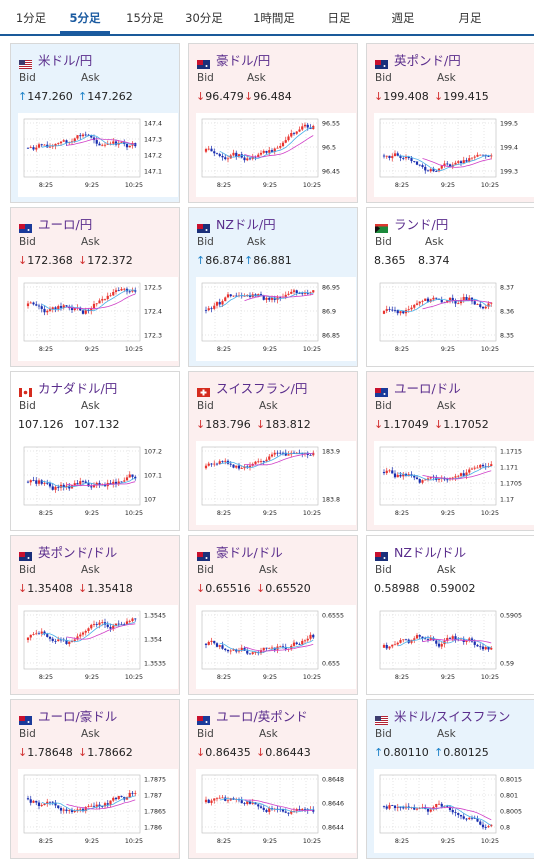 This screenshot has height=860, width=534. Describe the element at coordinates (153, 124) in the screenshot. I see `y-tick-label: 147.4` at that location.